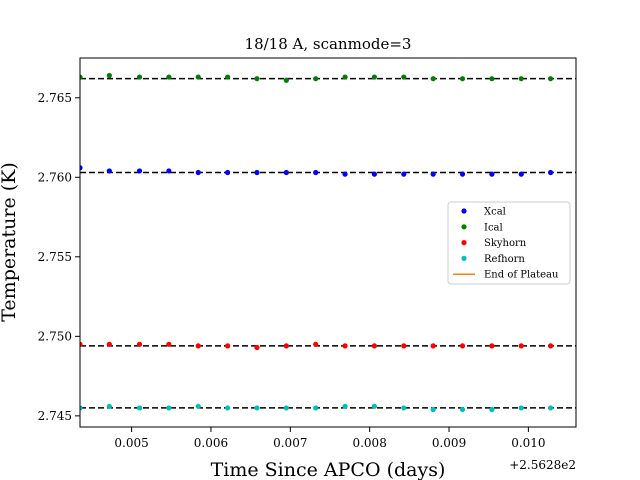 The height and width of the screenshot is (480, 640). Describe the element at coordinates (55, 98) in the screenshot. I see `y-tick-label: 2.765` at that location.